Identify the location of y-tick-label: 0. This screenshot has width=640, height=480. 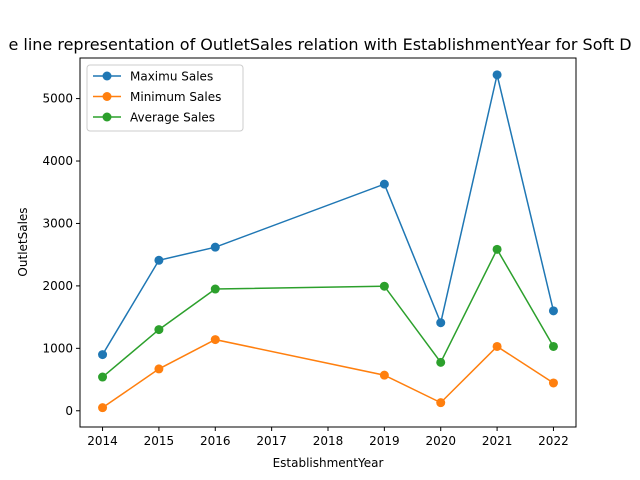
(69, 411).